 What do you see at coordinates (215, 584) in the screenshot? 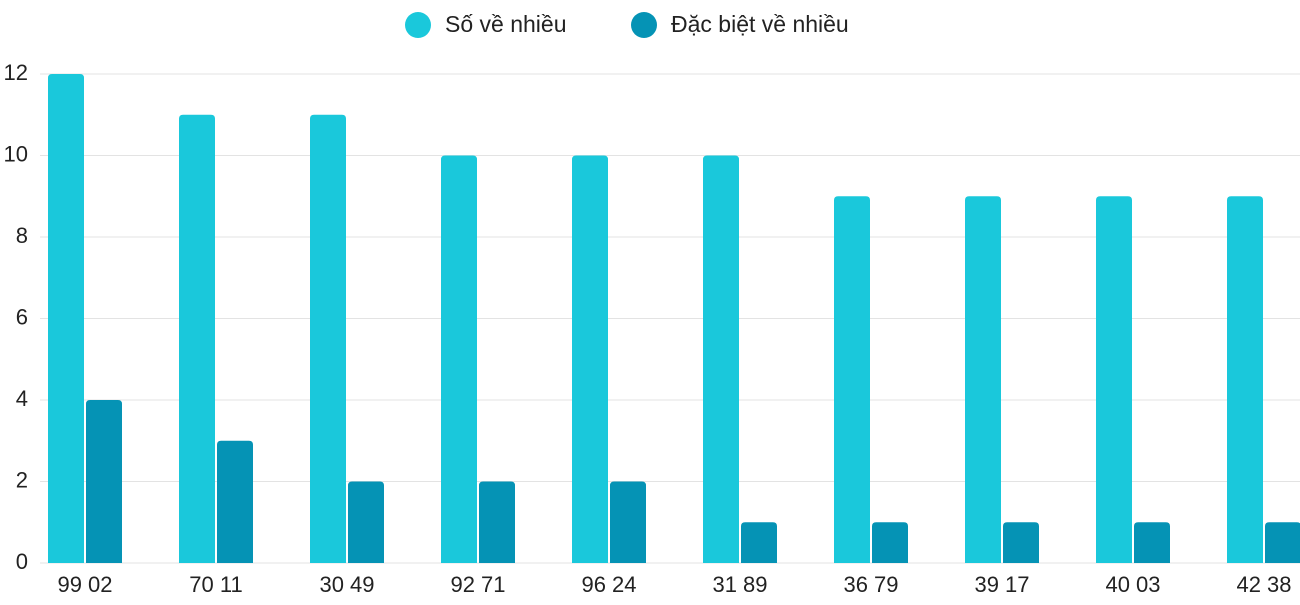
I see `x-tick-label: 70 11` at bounding box center [215, 584].